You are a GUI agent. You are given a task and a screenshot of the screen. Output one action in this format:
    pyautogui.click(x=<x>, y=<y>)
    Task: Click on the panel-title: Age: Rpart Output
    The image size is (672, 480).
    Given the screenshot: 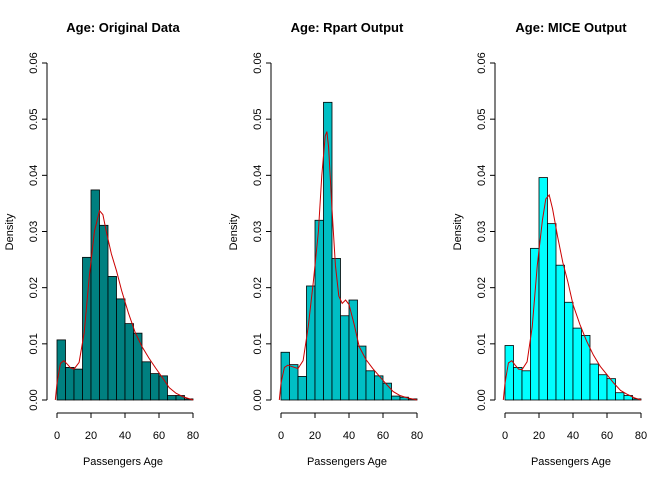 What is the action you would take?
    pyautogui.click(x=347, y=27)
    